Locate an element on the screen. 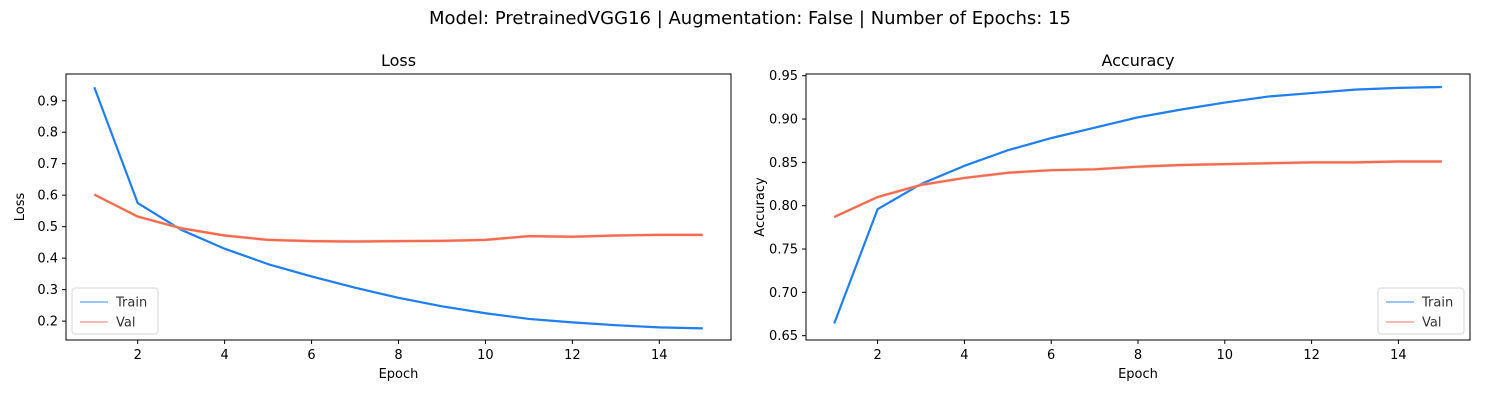 The height and width of the screenshot is (400, 1500). y-tick-label: 0.75 is located at coordinates (783, 250).